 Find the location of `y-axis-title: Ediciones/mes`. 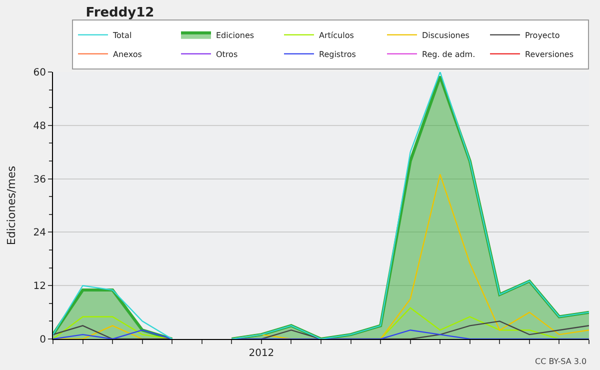

y-axis-title: Ediciones/mes is located at coordinates (11, 206).